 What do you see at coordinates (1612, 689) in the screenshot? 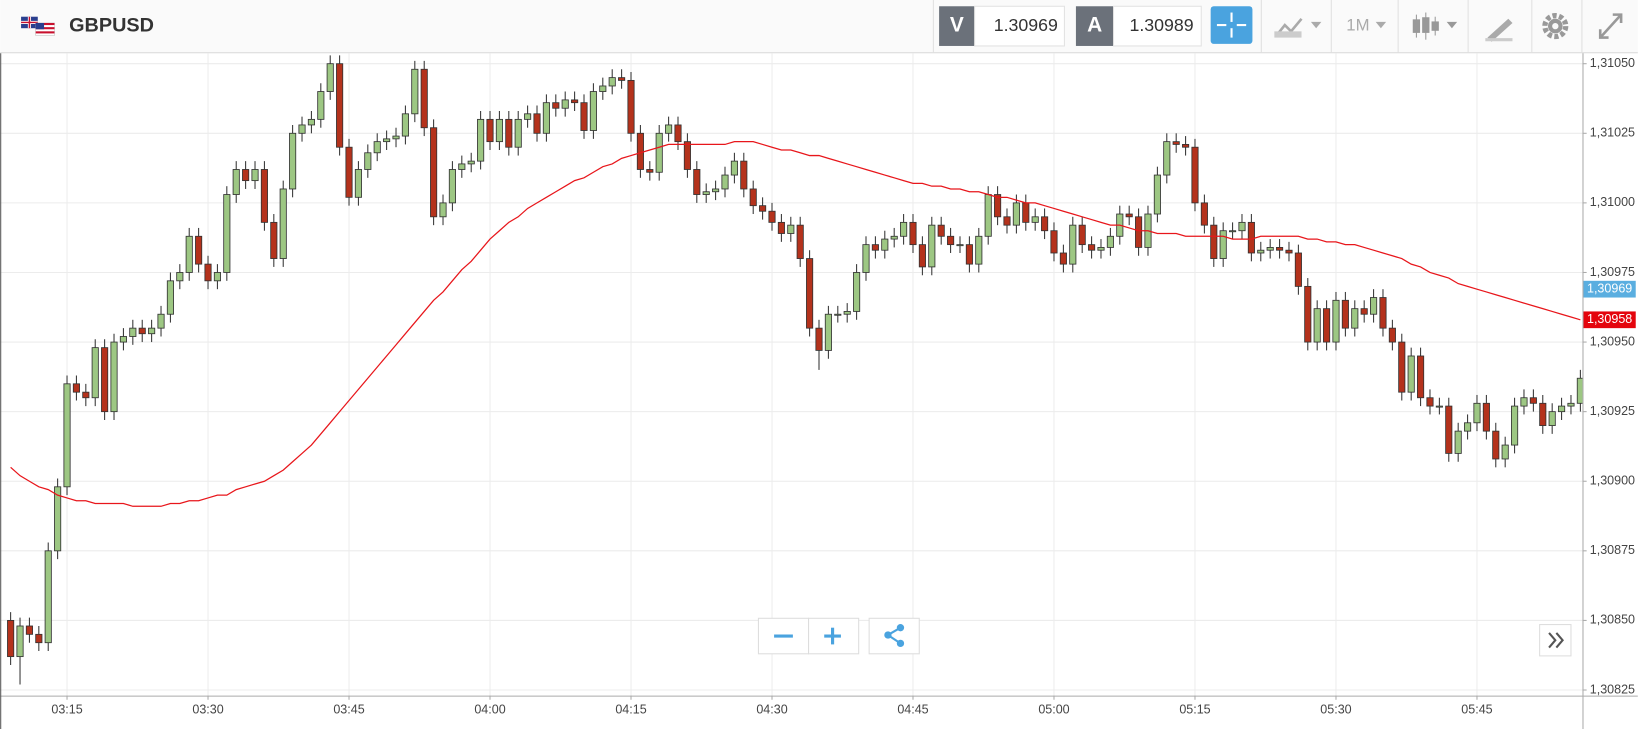
I see `y-tick-label: 1,30825` at bounding box center [1612, 689].